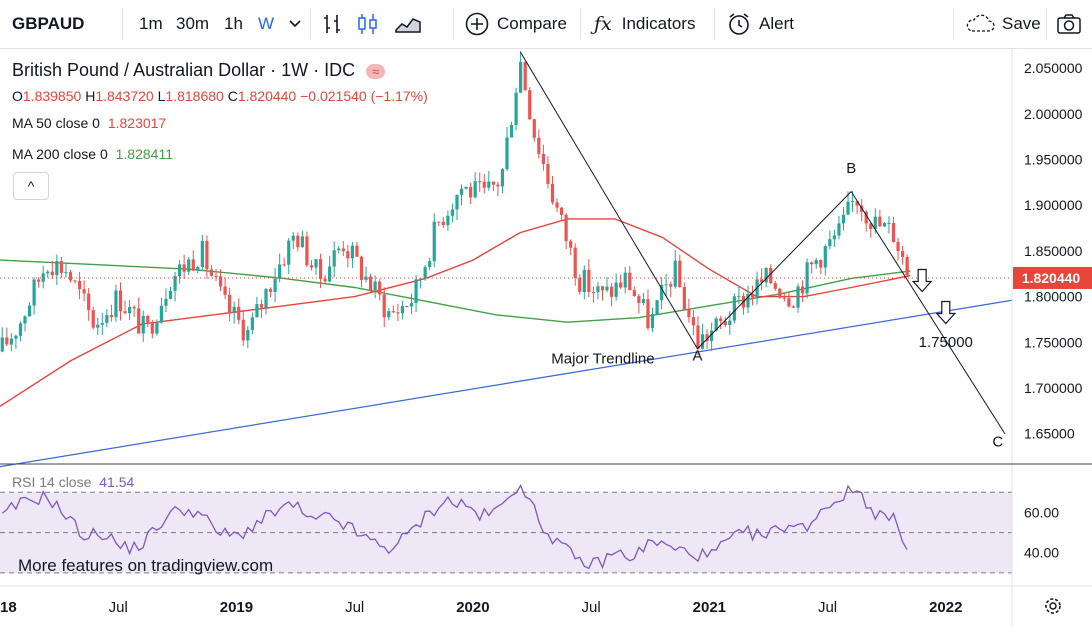  I want to click on bar-style-button, so click(333, 24).